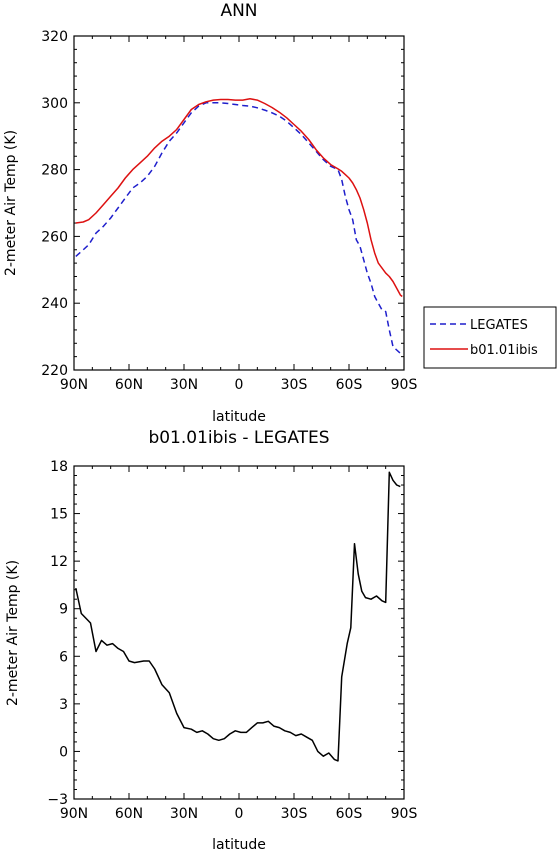  I want to click on bottom-chart-title: b01.01ibis - LEGATES, so click(238, 438).